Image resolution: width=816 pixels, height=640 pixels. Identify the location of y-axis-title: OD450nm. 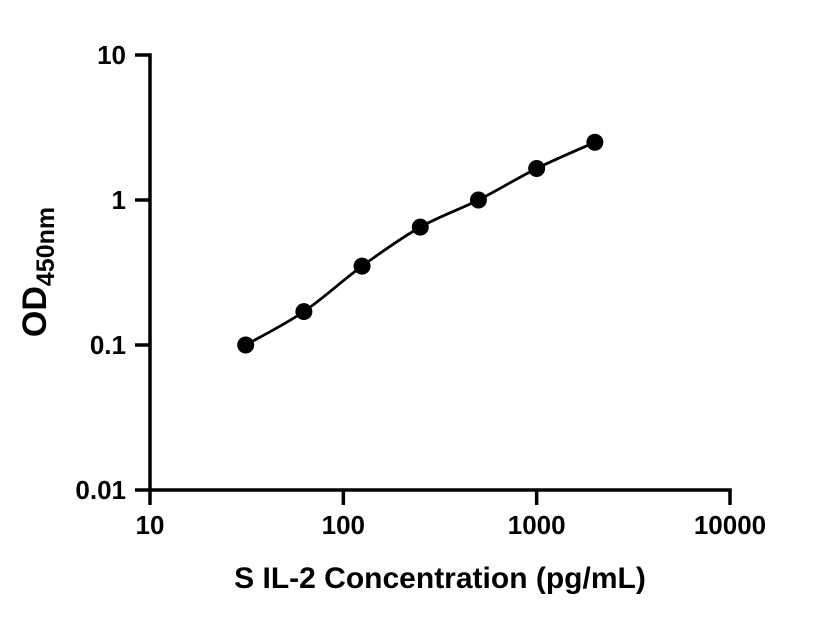
(38, 272).